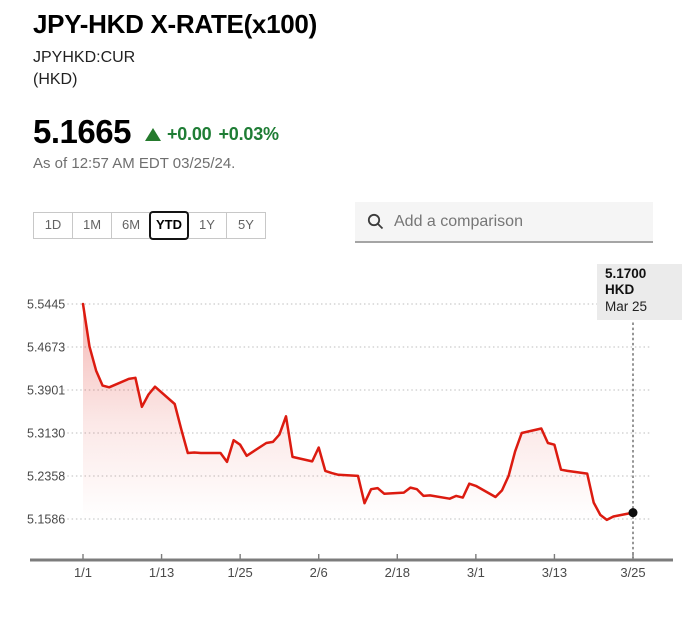 The height and width of the screenshot is (620, 682). I want to click on change-percent: +0.03%, so click(248, 134).